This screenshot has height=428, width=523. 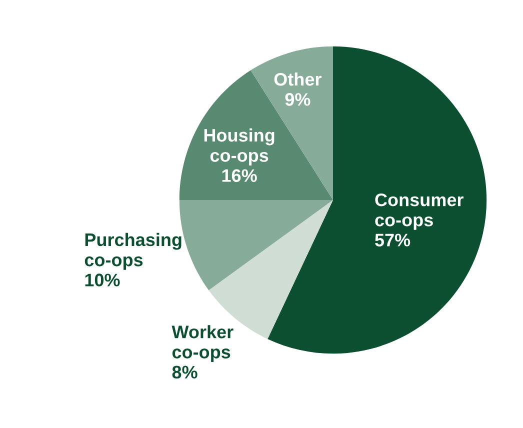 What do you see at coordinates (185, 372) in the screenshot?
I see `data-label: 8%` at bounding box center [185, 372].